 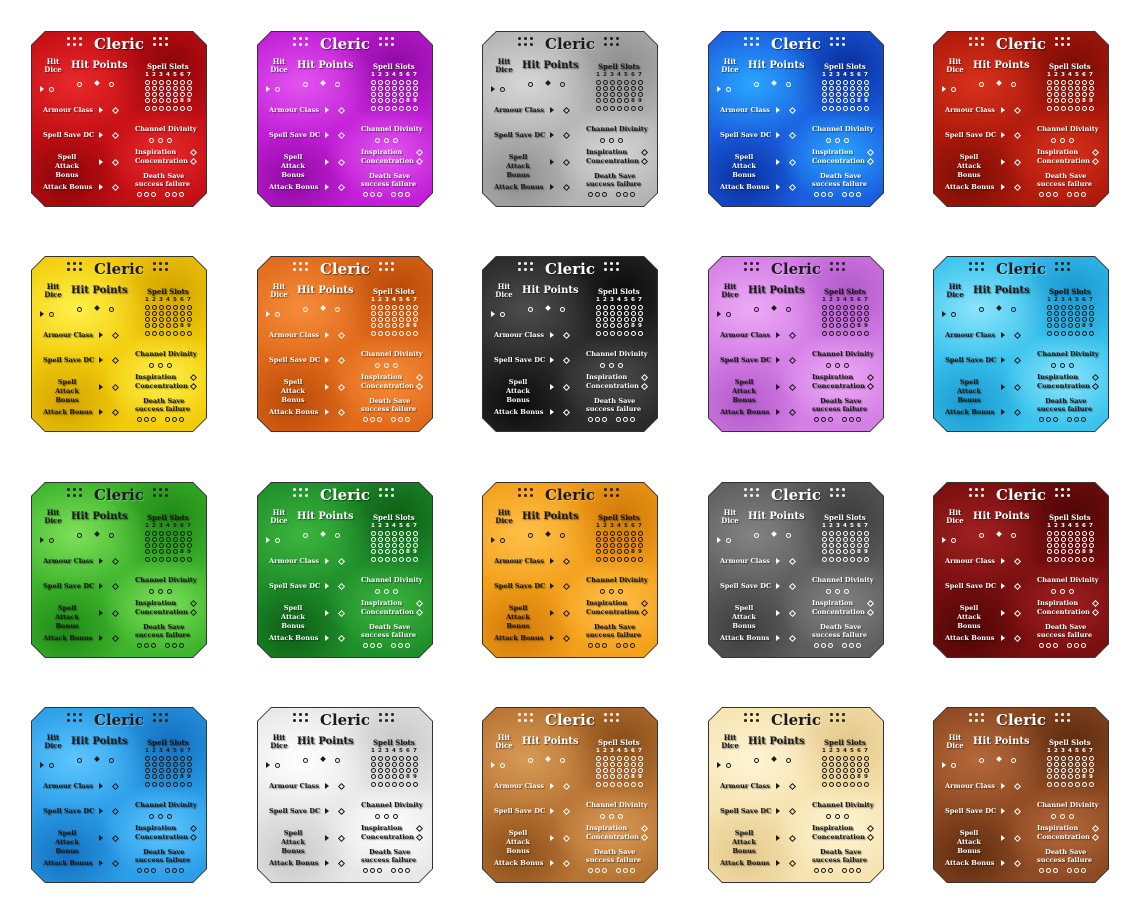 I want to click on hit-points-max, so click(x=562, y=309).